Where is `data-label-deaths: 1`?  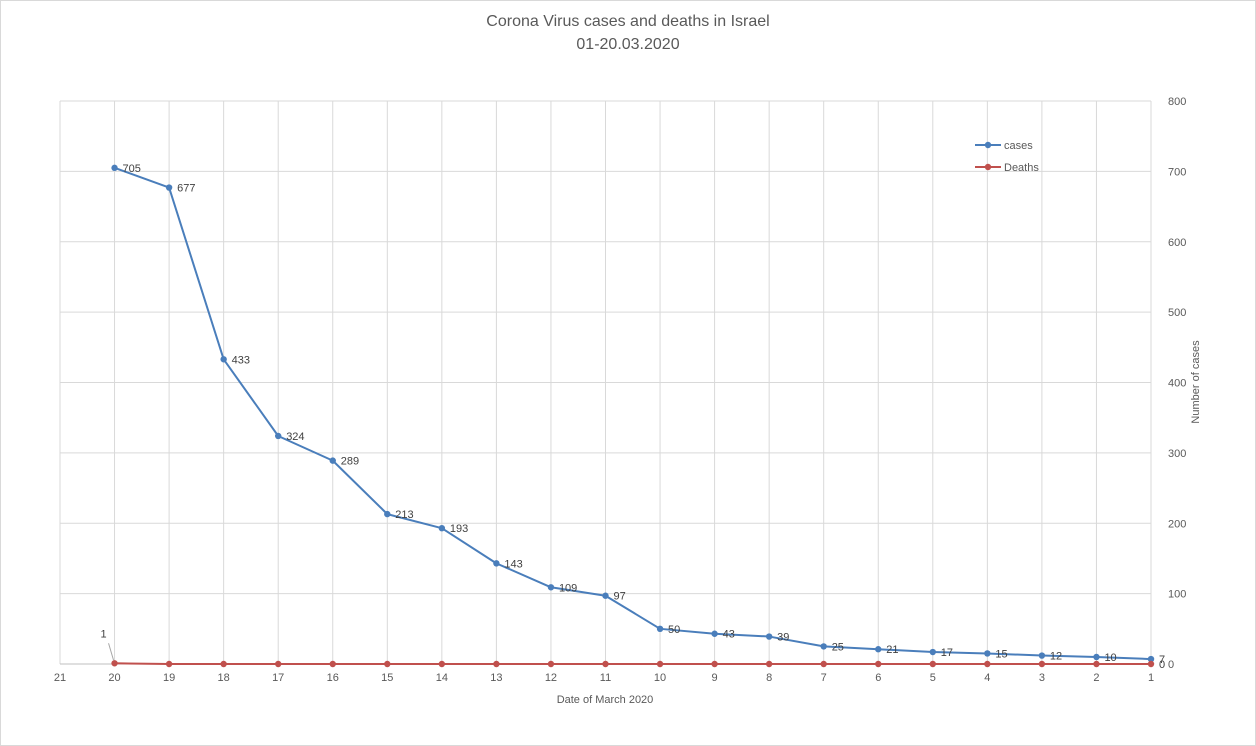
data-label-deaths: 1 is located at coordinates (104, 634).